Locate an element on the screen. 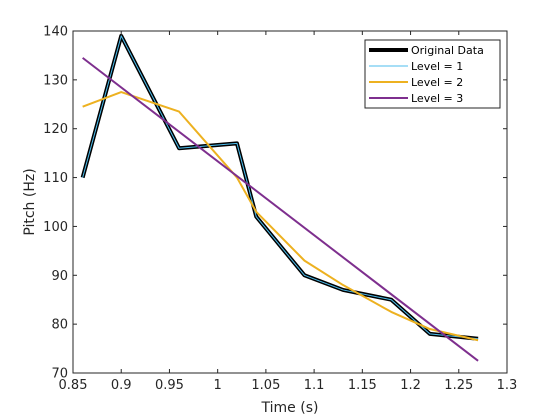  y-tick-label: 70 is located at coordinates (59, 374).